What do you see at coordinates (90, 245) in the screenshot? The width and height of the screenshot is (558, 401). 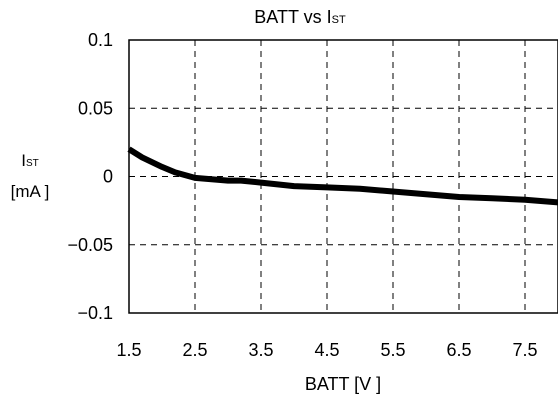 I see `y-tick-label: −0.05` at bounding box center [90, 245].